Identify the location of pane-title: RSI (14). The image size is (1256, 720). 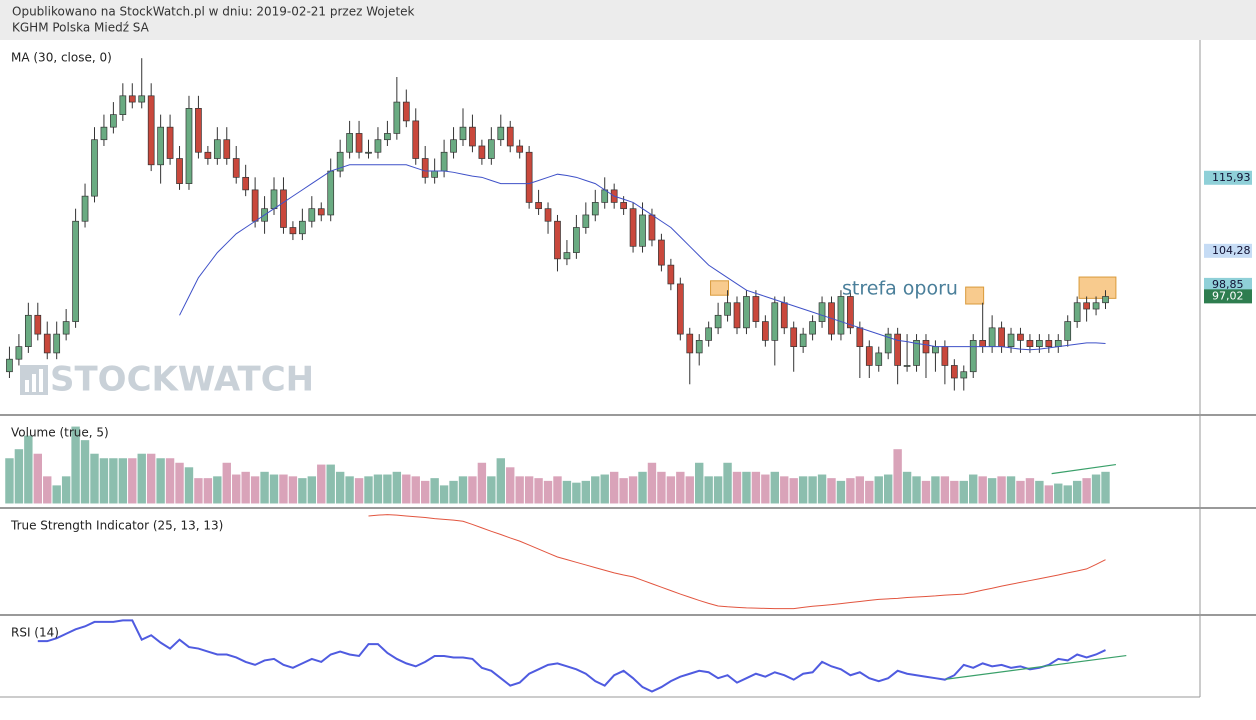
(35, 633).